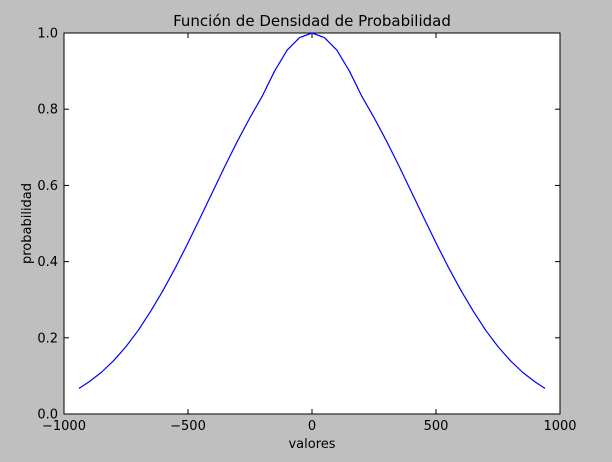 This screenshot has height=462, width=612. I want to click on x-tick-label: −1000, so click(64, 426).